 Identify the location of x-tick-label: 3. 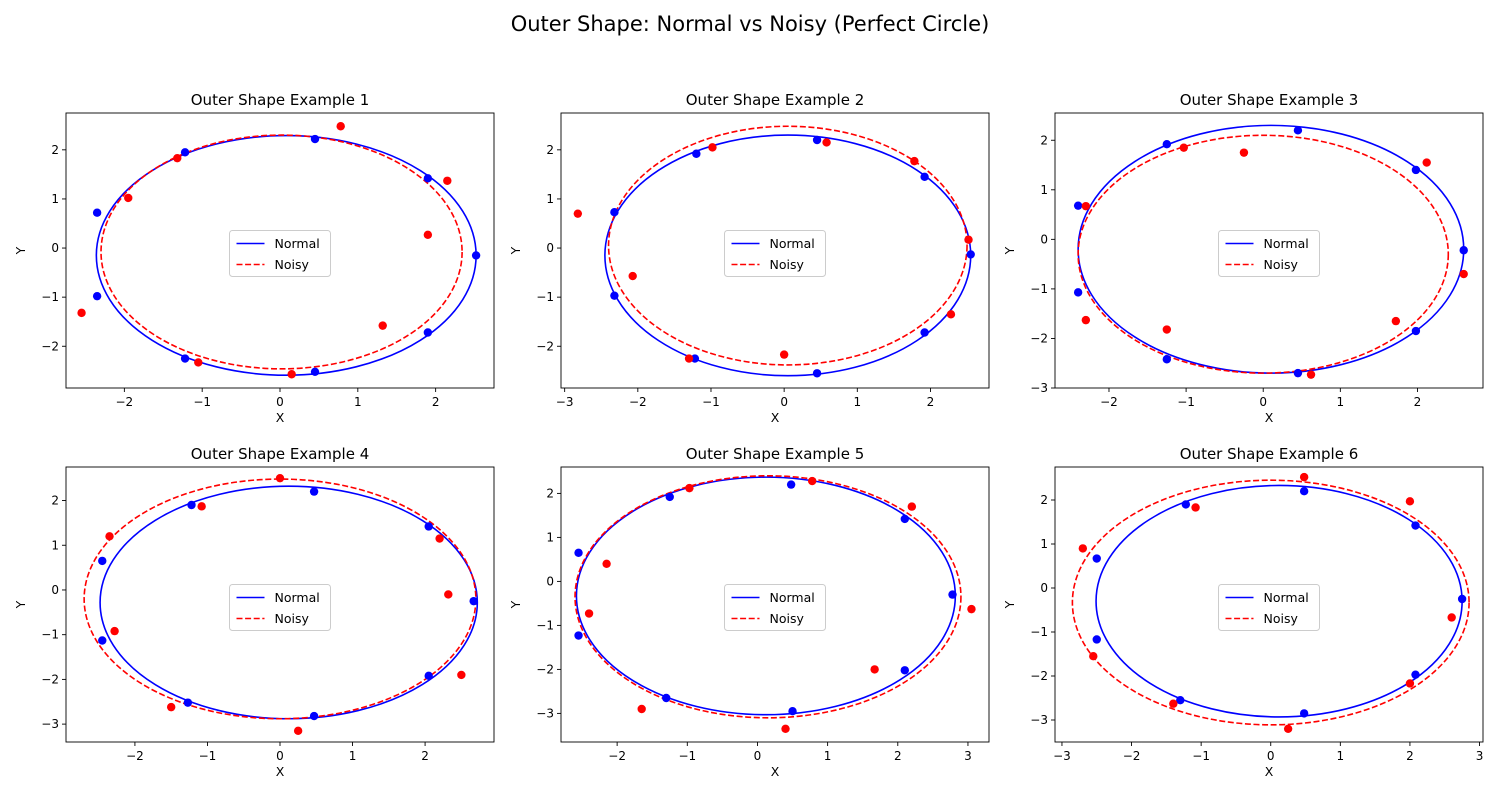
(1480, 756).